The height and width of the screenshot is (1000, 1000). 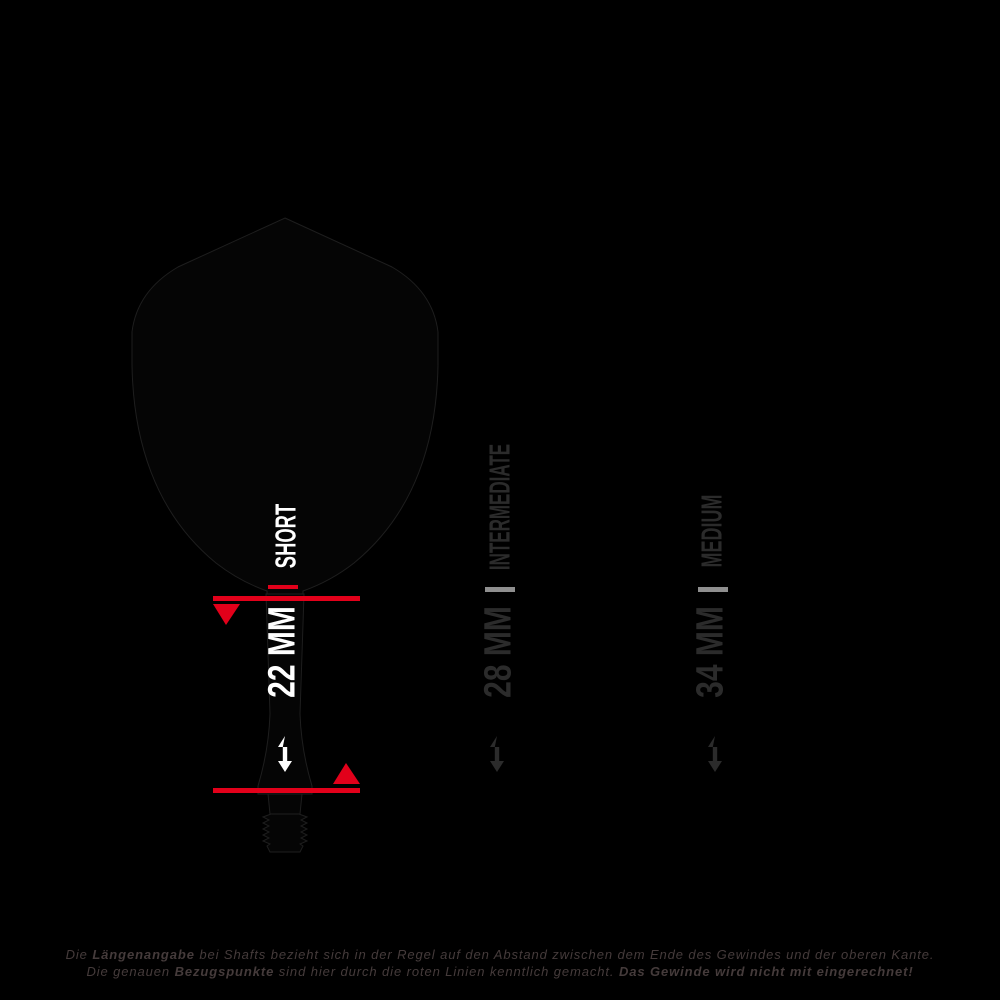 I want to click on value-medium: 34 MM, so click(x=710, y=652).